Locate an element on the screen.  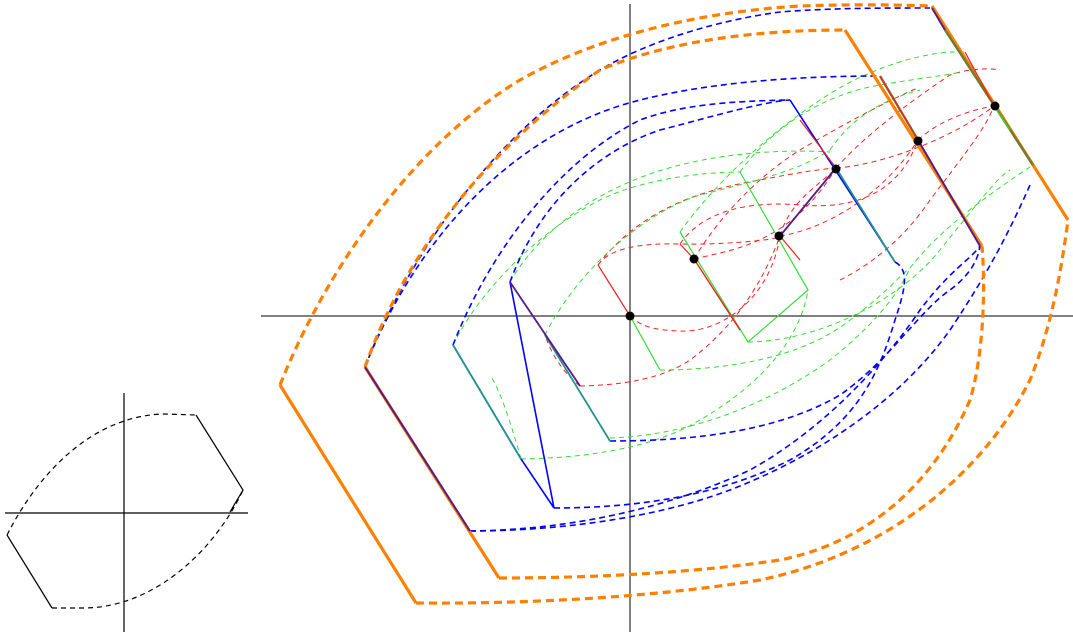
blue-curve-inner-bottom is located at coordinates (729, 385).